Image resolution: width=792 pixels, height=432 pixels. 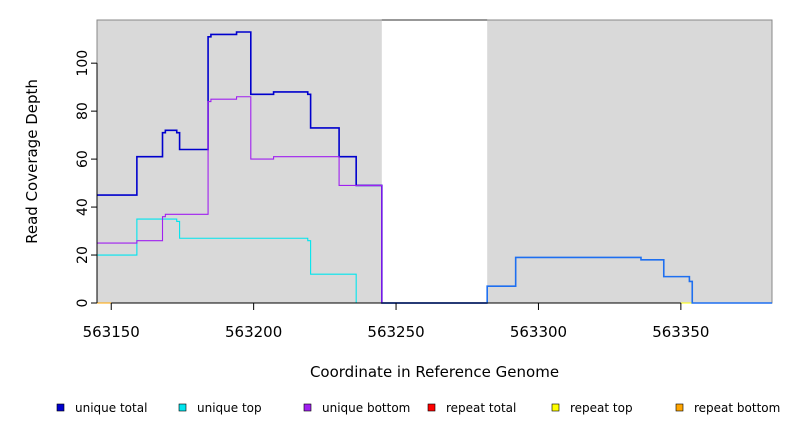 I want to click on legend-label-unique-bottom: unique bottom, so click(x=366, y=408).